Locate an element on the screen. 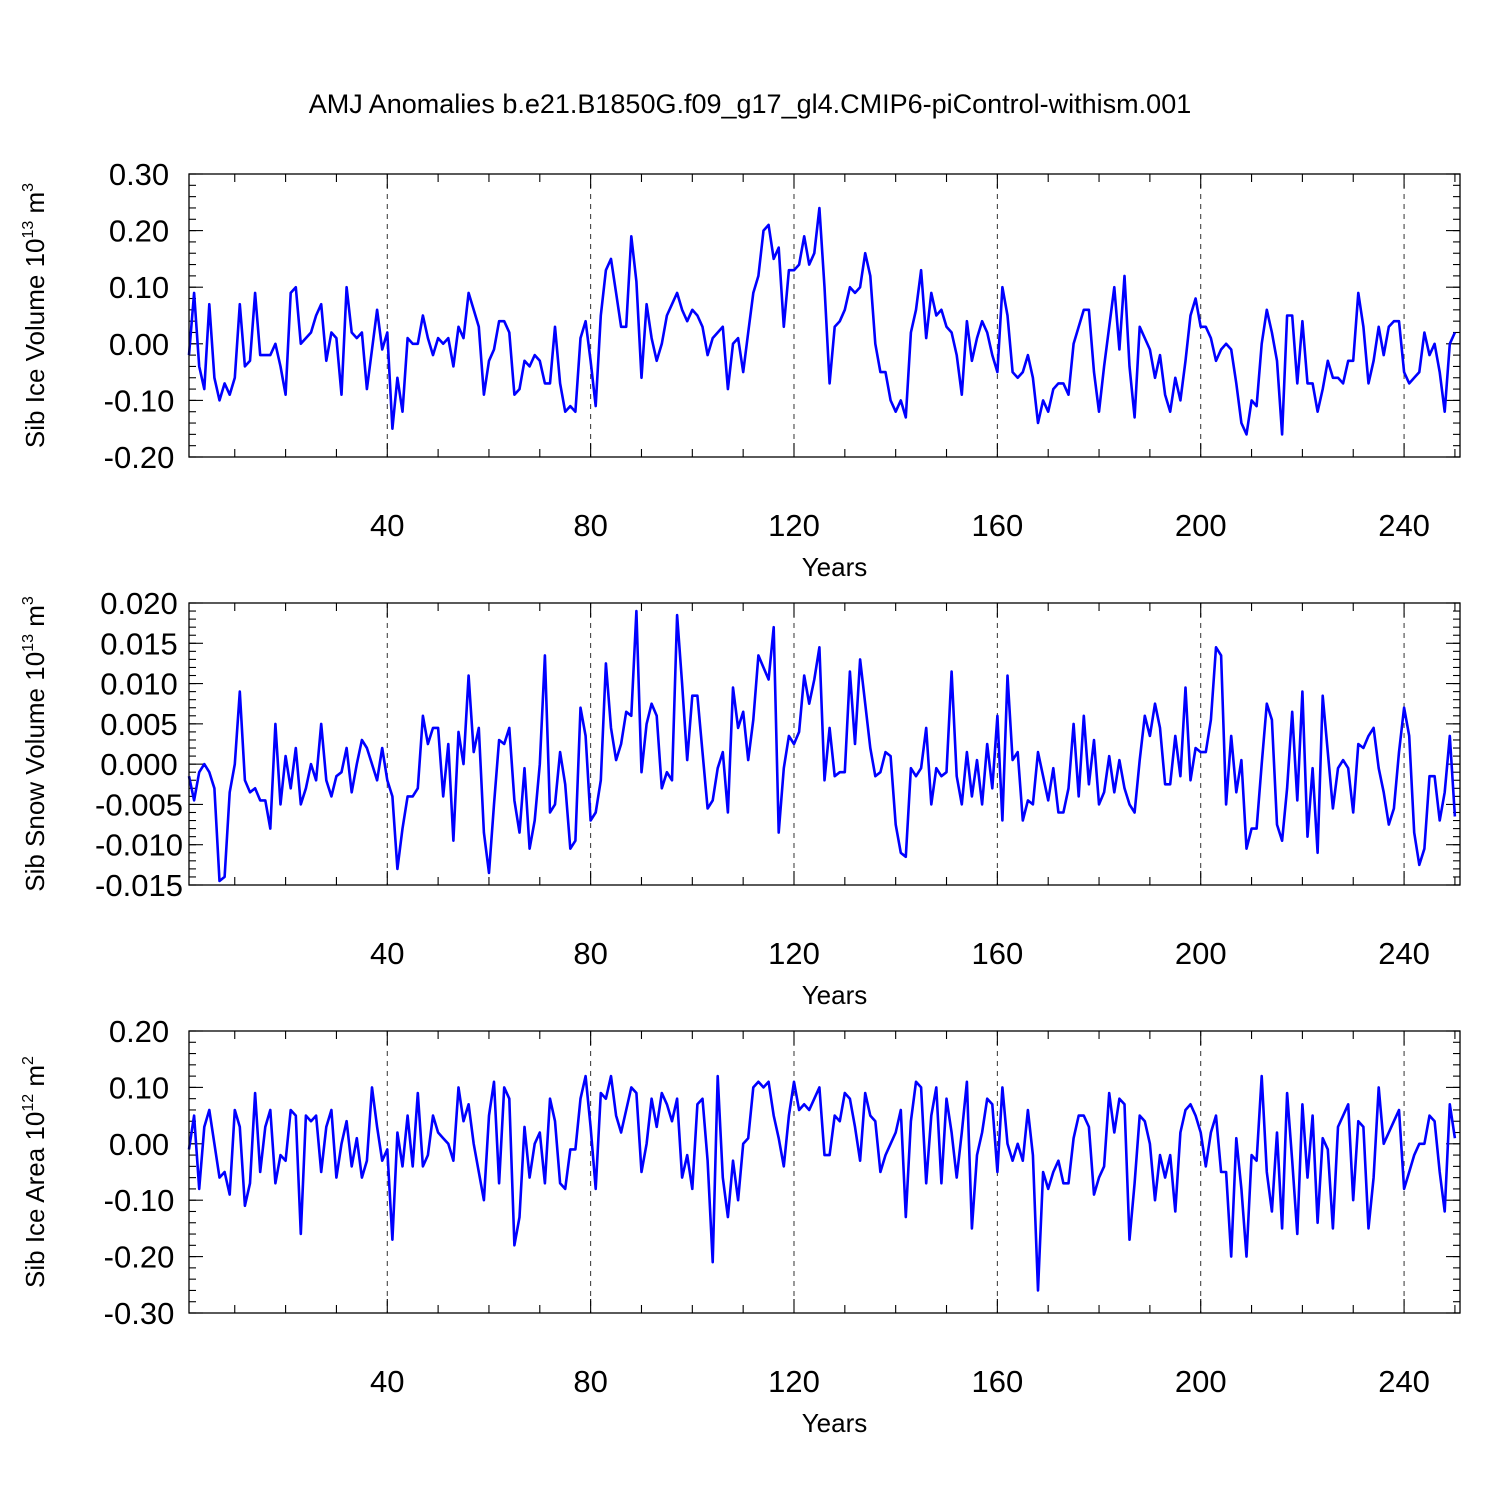 This screenshot has height=1500, width=1500. y-tick-label: 0.010 is located at coordinates (139, 684).